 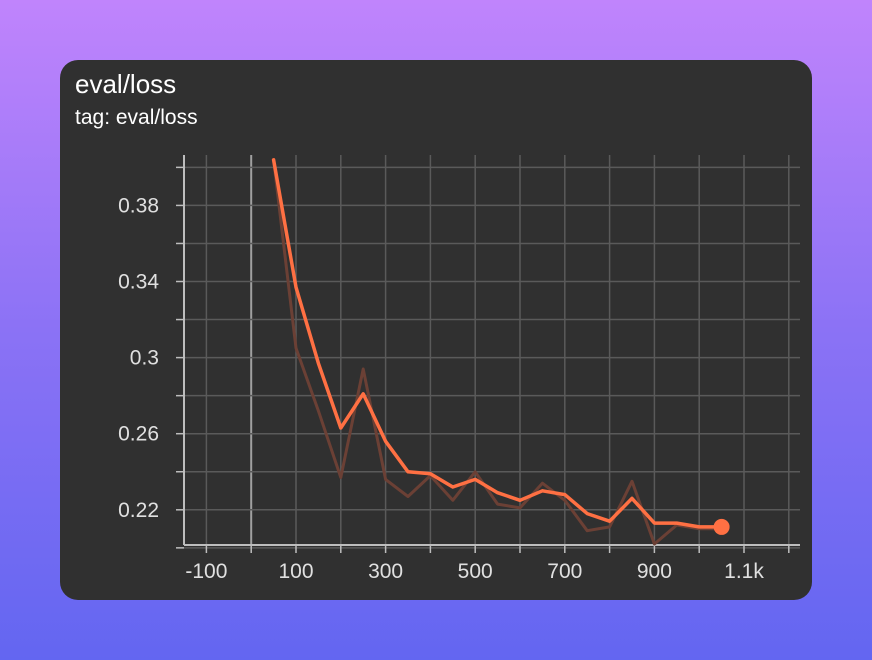 What do you see at coordinates (295, 571) in the screenshot?
I see `x-tick-label: 100` at bounding box center [295, 571].